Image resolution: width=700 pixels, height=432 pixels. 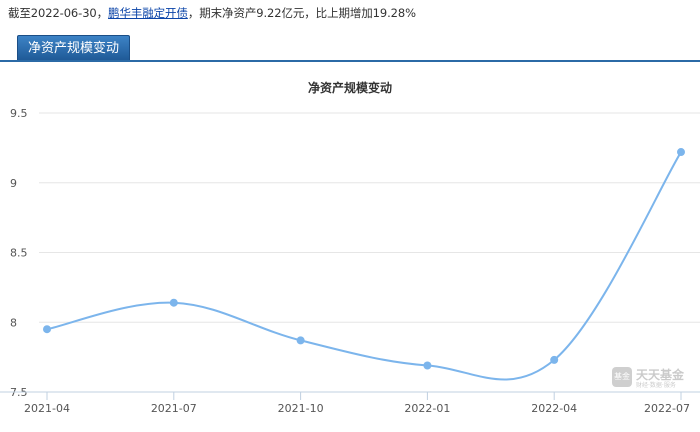 I want to click on x-tick-label: 2021-10, so click(x=301, y=408).